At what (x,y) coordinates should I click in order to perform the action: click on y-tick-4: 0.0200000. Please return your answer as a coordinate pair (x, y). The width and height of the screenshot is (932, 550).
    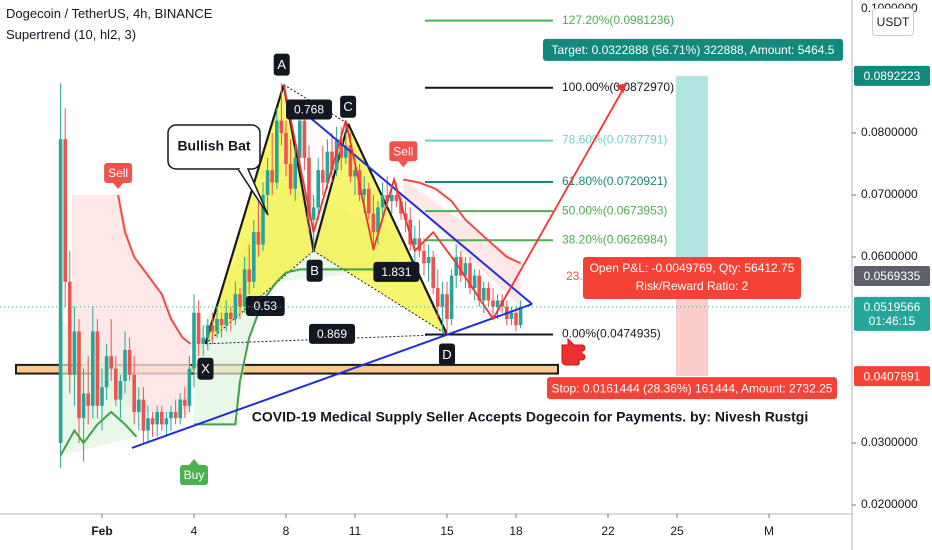
    Looking at the image, I should click on (889, 504).